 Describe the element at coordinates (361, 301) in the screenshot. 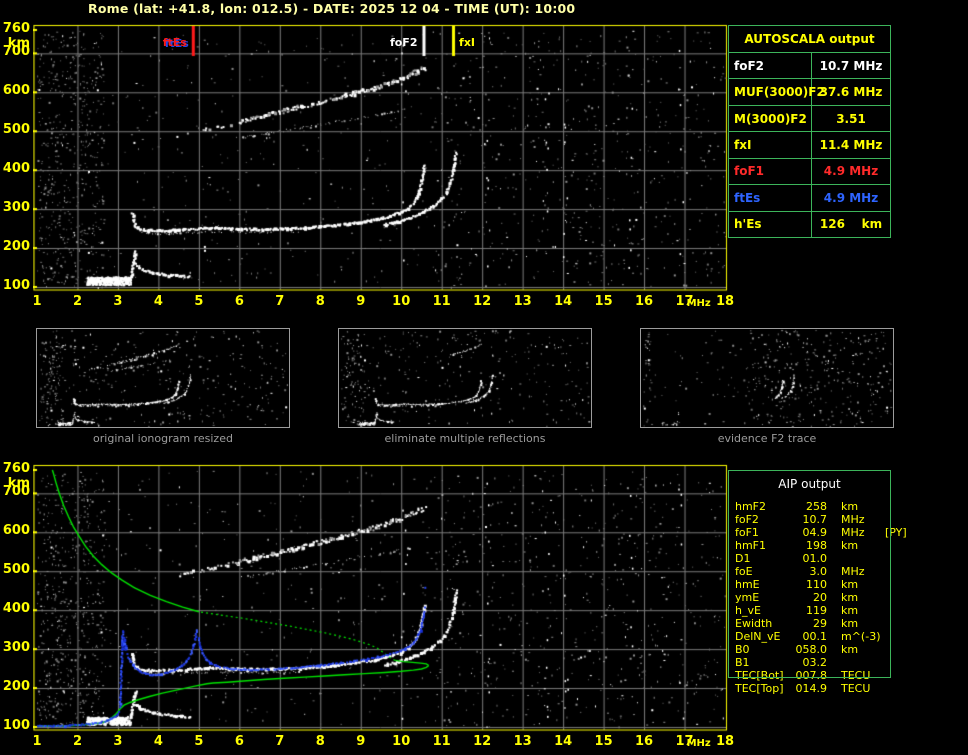

I see `axis-tick-label: 9` at that location.